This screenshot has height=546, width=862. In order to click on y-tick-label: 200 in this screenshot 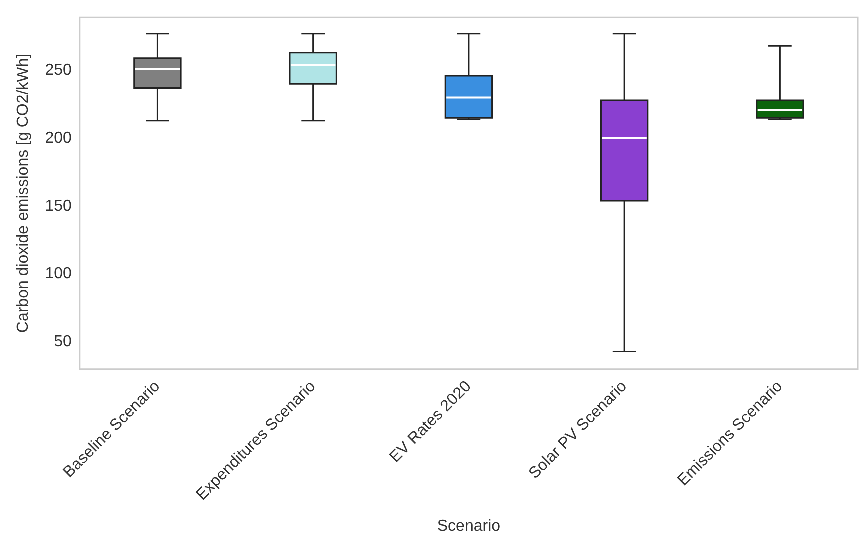, I will do `click(58, 138)`.